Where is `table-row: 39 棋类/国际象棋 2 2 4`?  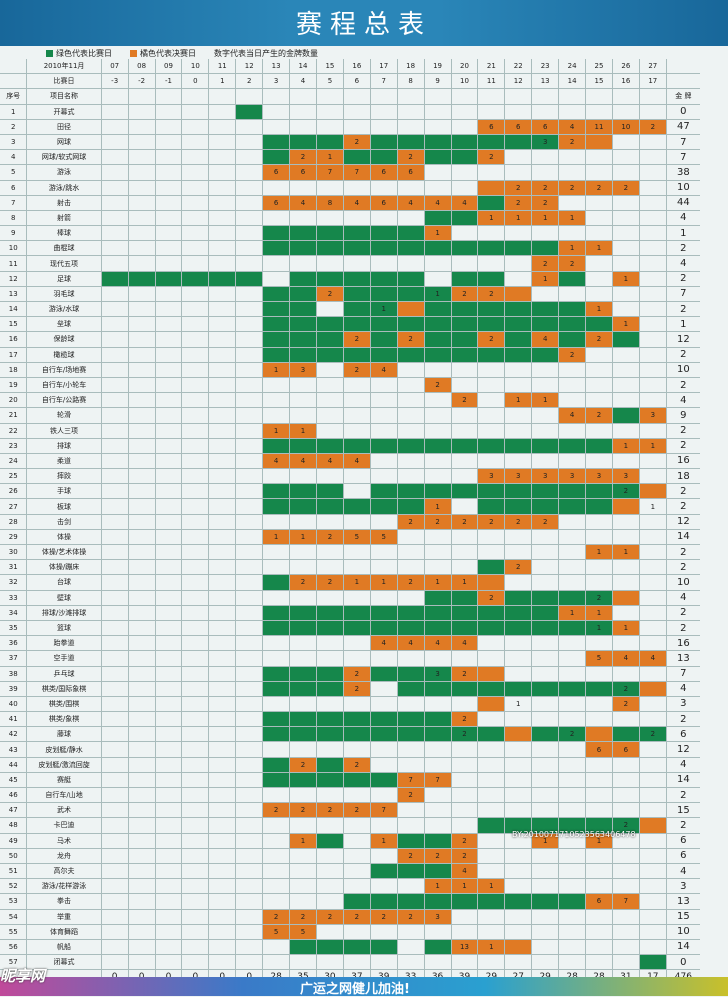 table-row: 39 棋类/国际象棋 2 2 4 is located at coordinates (350, 689).